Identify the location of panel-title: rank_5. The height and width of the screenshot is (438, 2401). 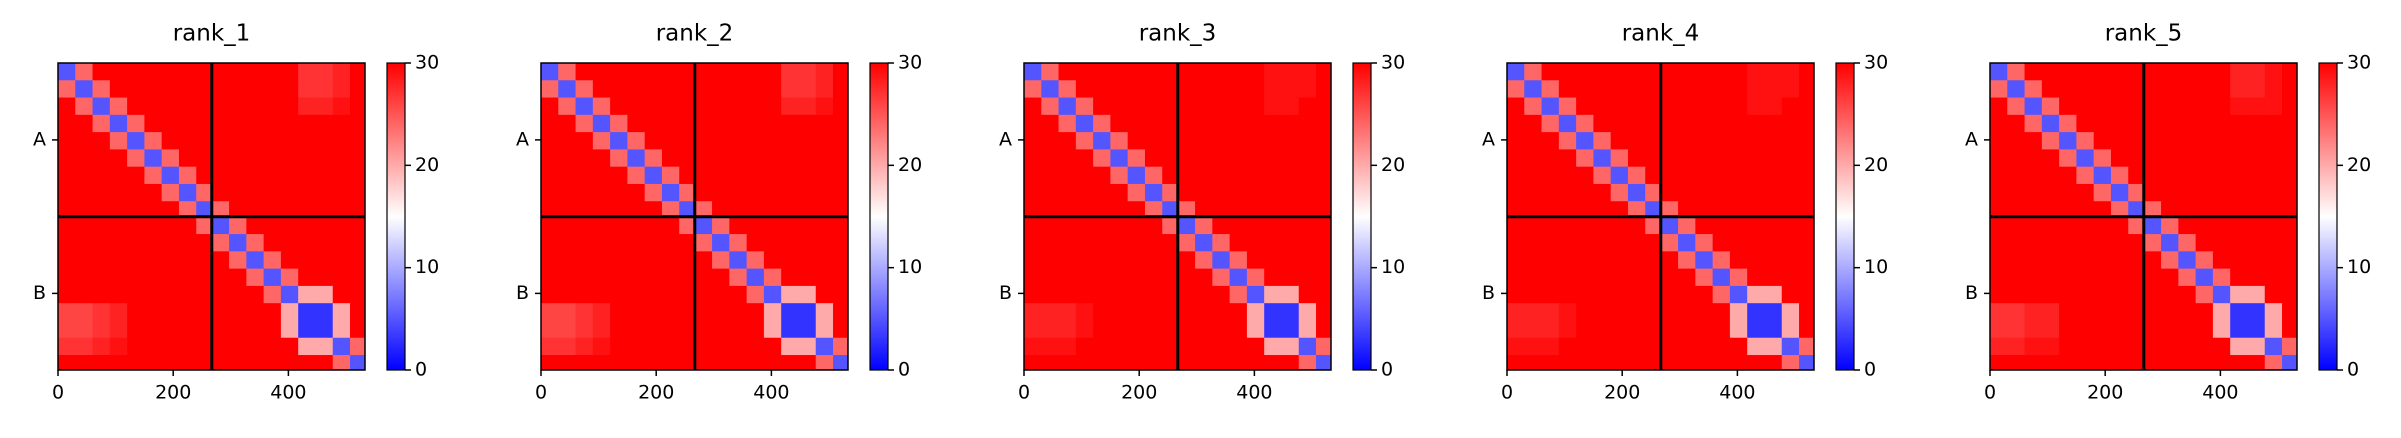
(2144, 34).